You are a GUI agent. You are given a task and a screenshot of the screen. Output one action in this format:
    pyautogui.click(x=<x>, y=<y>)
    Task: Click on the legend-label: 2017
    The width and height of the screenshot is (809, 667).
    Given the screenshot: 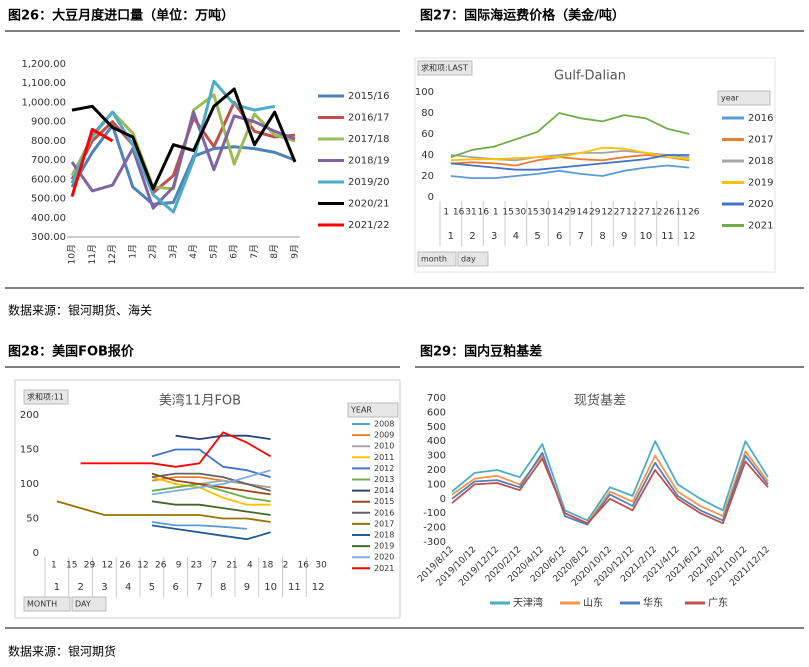 What is the action you would take?
    pyautogui.click(x=384, y=523)
    